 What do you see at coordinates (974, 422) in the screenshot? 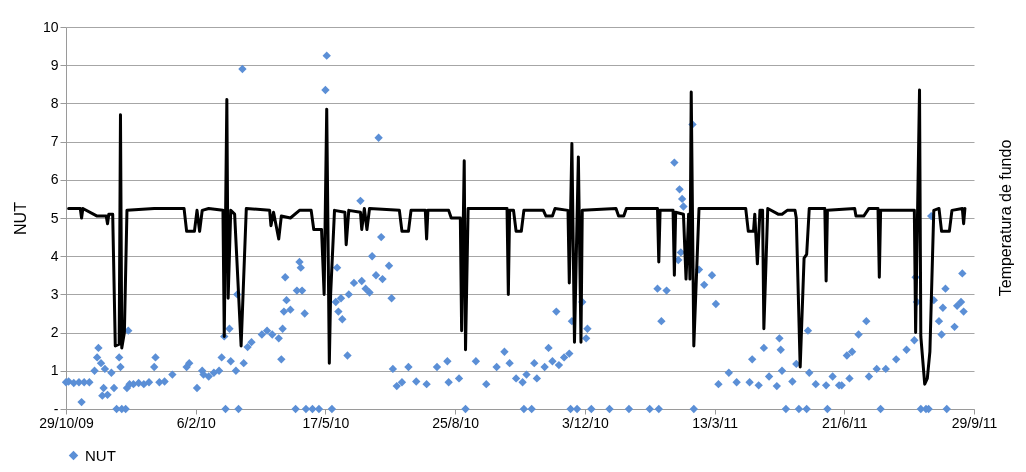
I see `x-tick-label: 29/9/11` at bounding box center [974, 422].